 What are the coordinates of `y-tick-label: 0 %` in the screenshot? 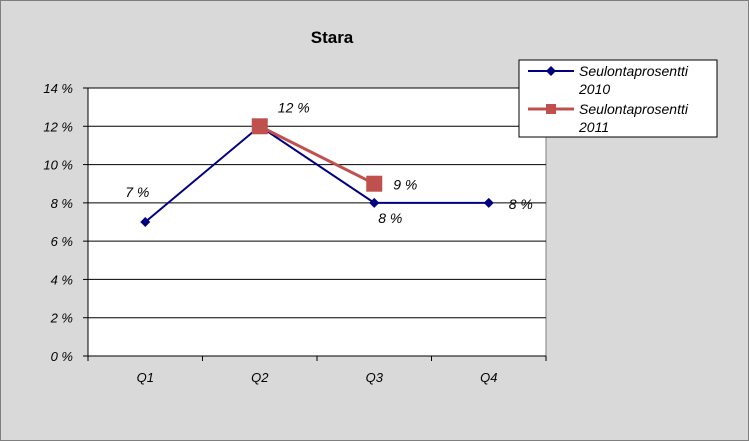 It's located at (62, 356).